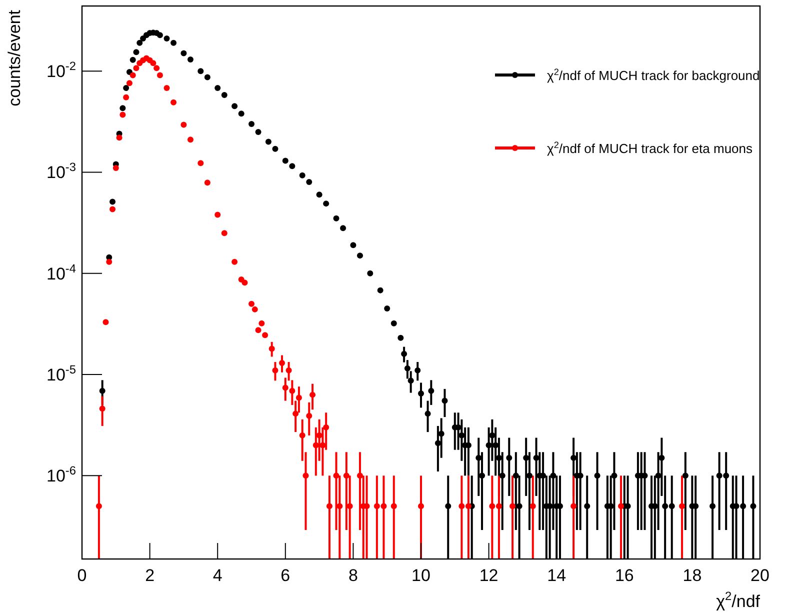 The height and width of the screenshot is (614, 785). I want to click on x-axis-title: χ$^{2}$/ndf, so click(738, 600).